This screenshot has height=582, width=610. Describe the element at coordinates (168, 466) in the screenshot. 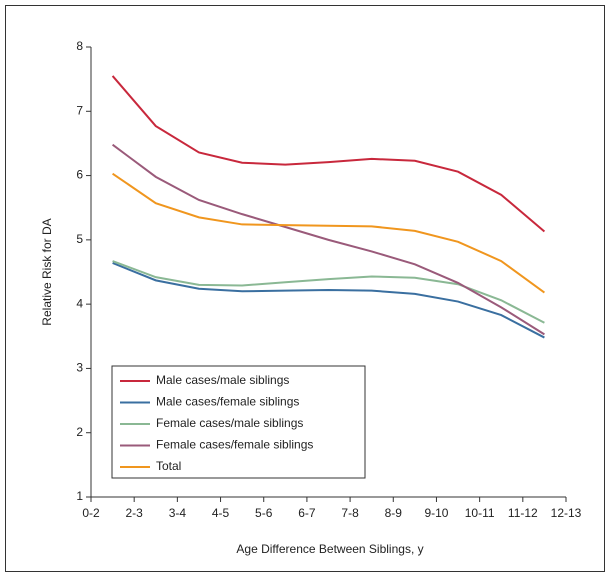

I see `legend-label: Total` at that location.